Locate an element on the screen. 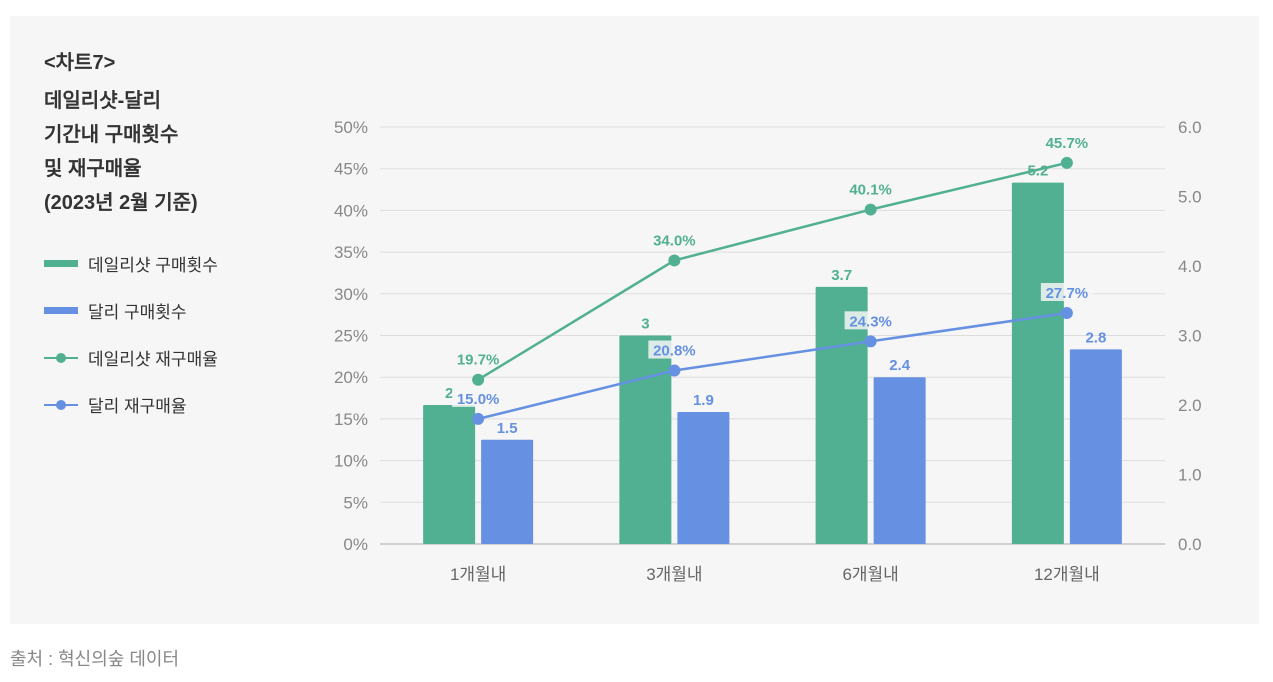  legend-item-dailyshot-repurchase: 데일리샷 재구매율 is located at coordinates (131, 357).